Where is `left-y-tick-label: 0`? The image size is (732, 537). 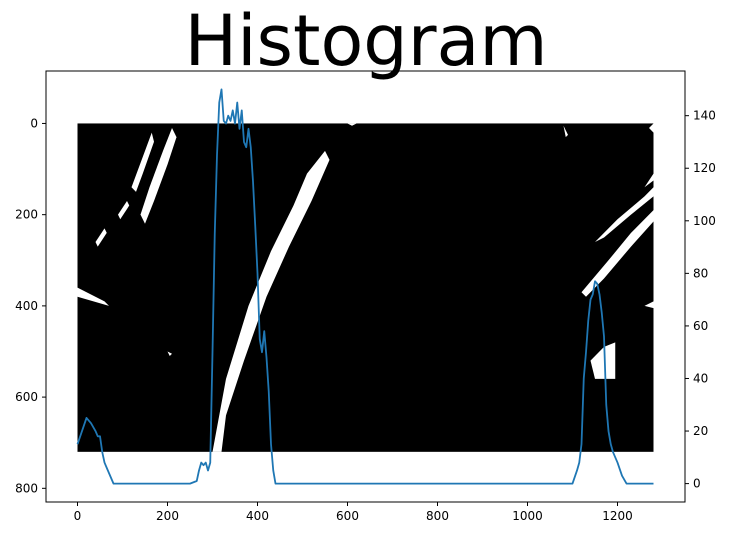
left-y-tick-label: 0 is located at coordinates (34, 123).